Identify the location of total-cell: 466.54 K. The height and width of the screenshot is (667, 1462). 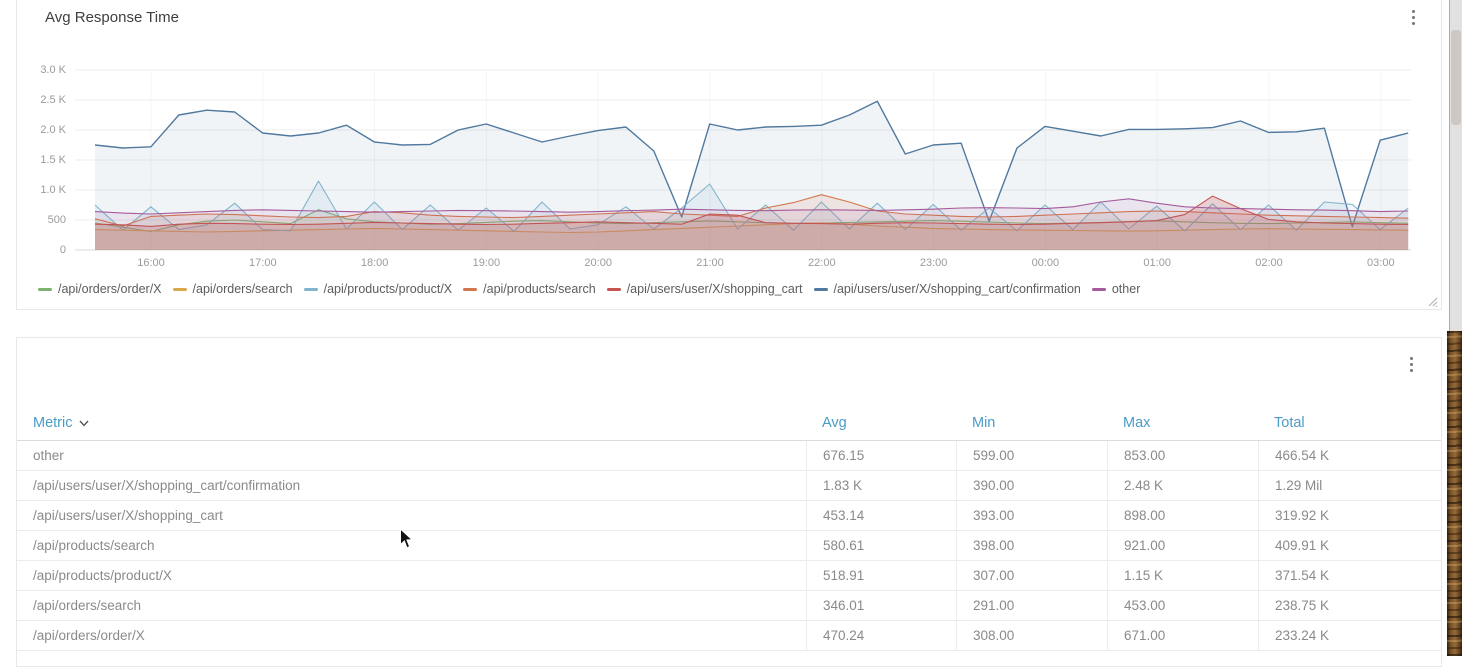
(1349, 455).